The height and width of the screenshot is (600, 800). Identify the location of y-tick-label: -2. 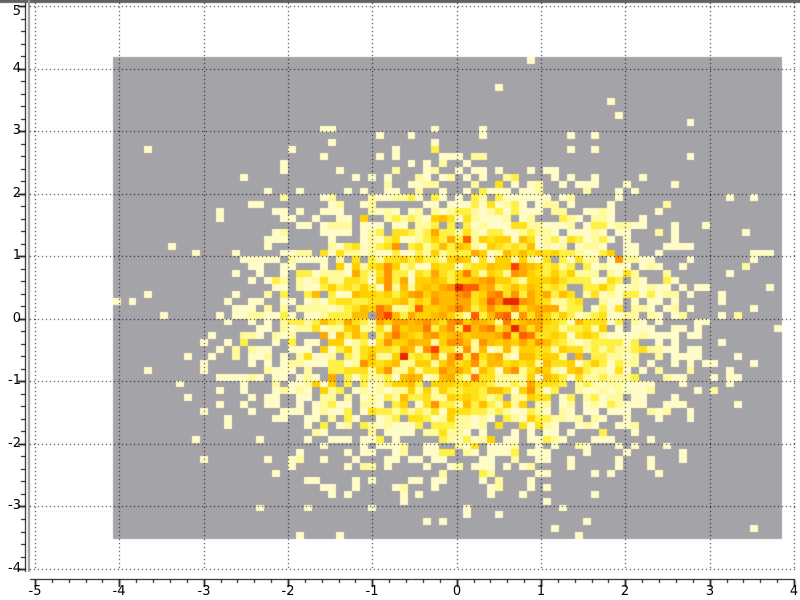
(14, 443).